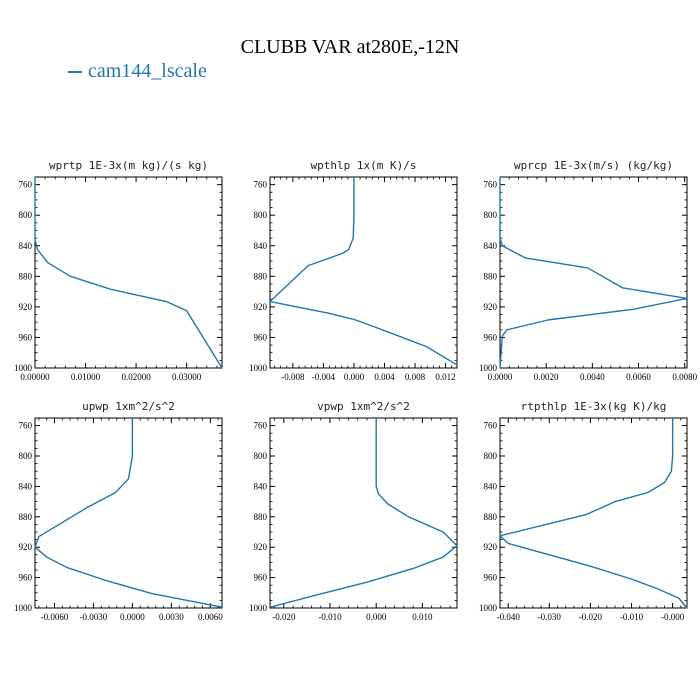 The image size is (700, 700). Describe the element at coordinates (491, 486) in the screenshot. I see `panel-6-ytick-label-840: 840` at that location.